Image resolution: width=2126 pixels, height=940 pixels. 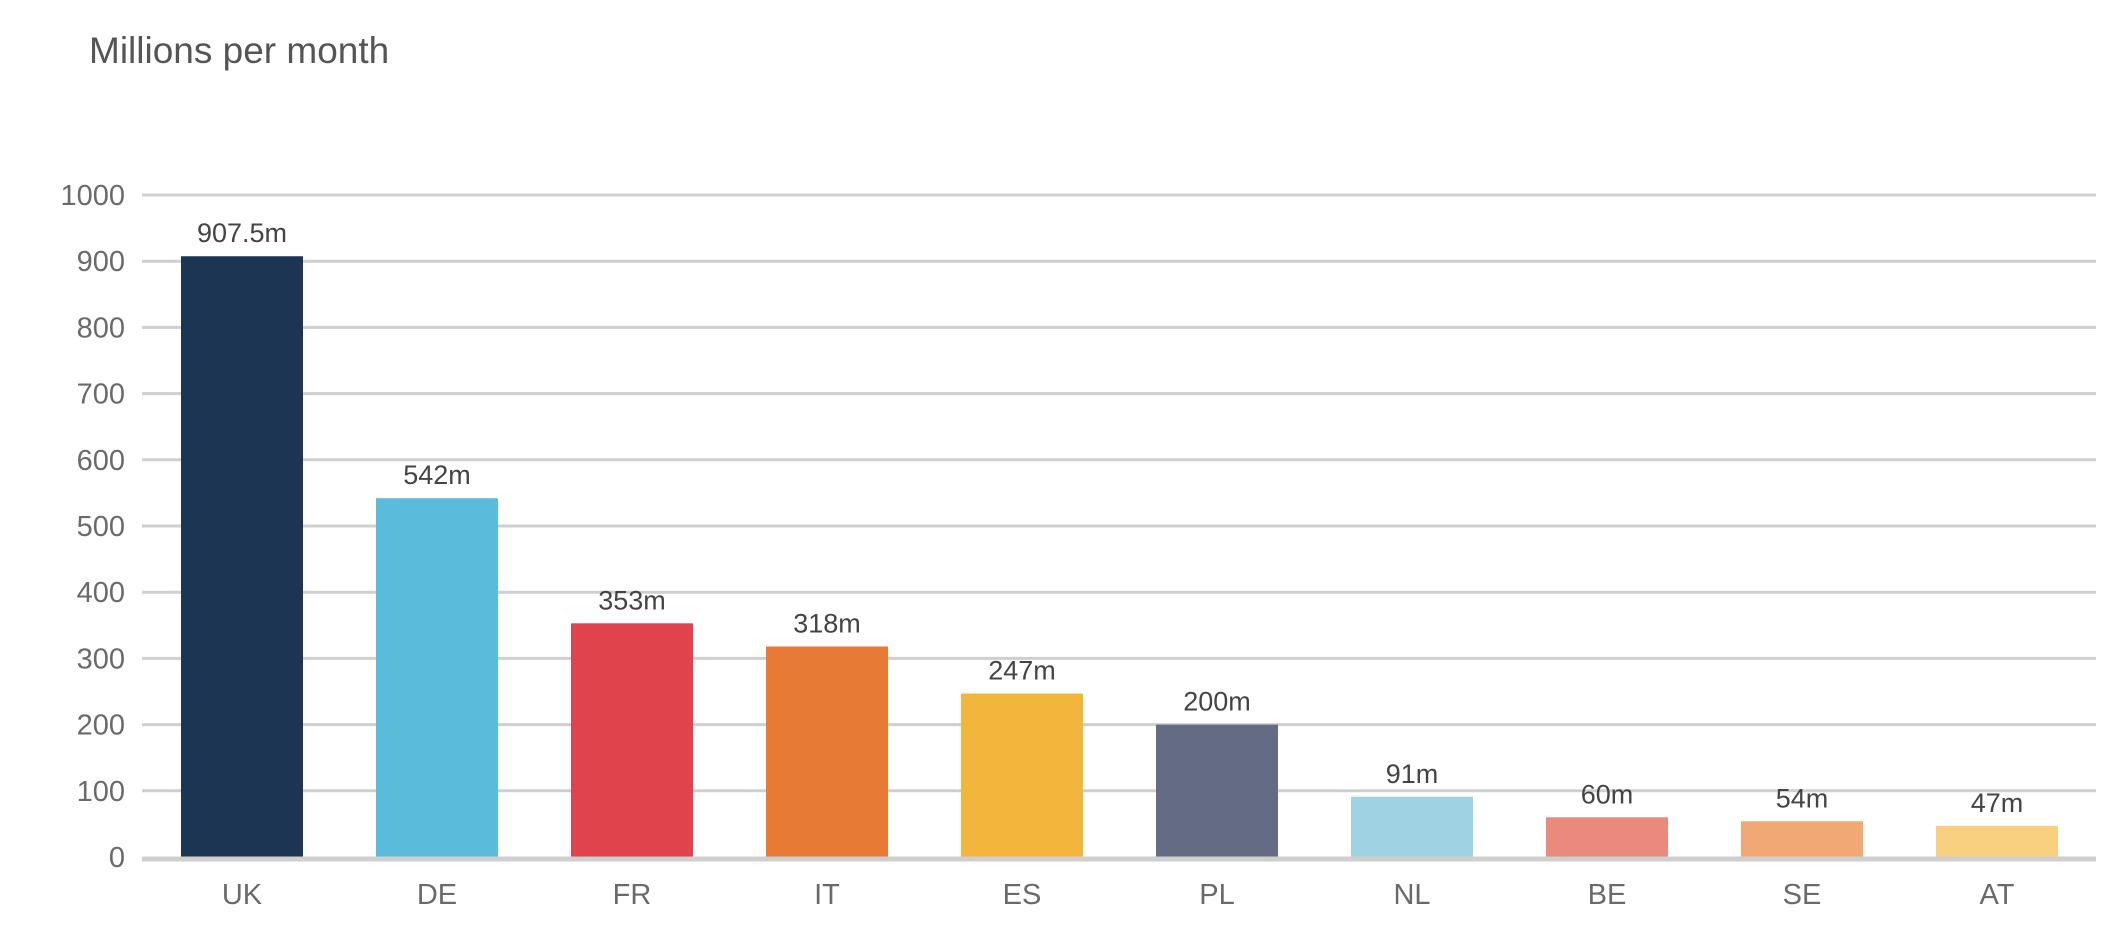 I want to click on bar-uk, so click(x=242, y=556).